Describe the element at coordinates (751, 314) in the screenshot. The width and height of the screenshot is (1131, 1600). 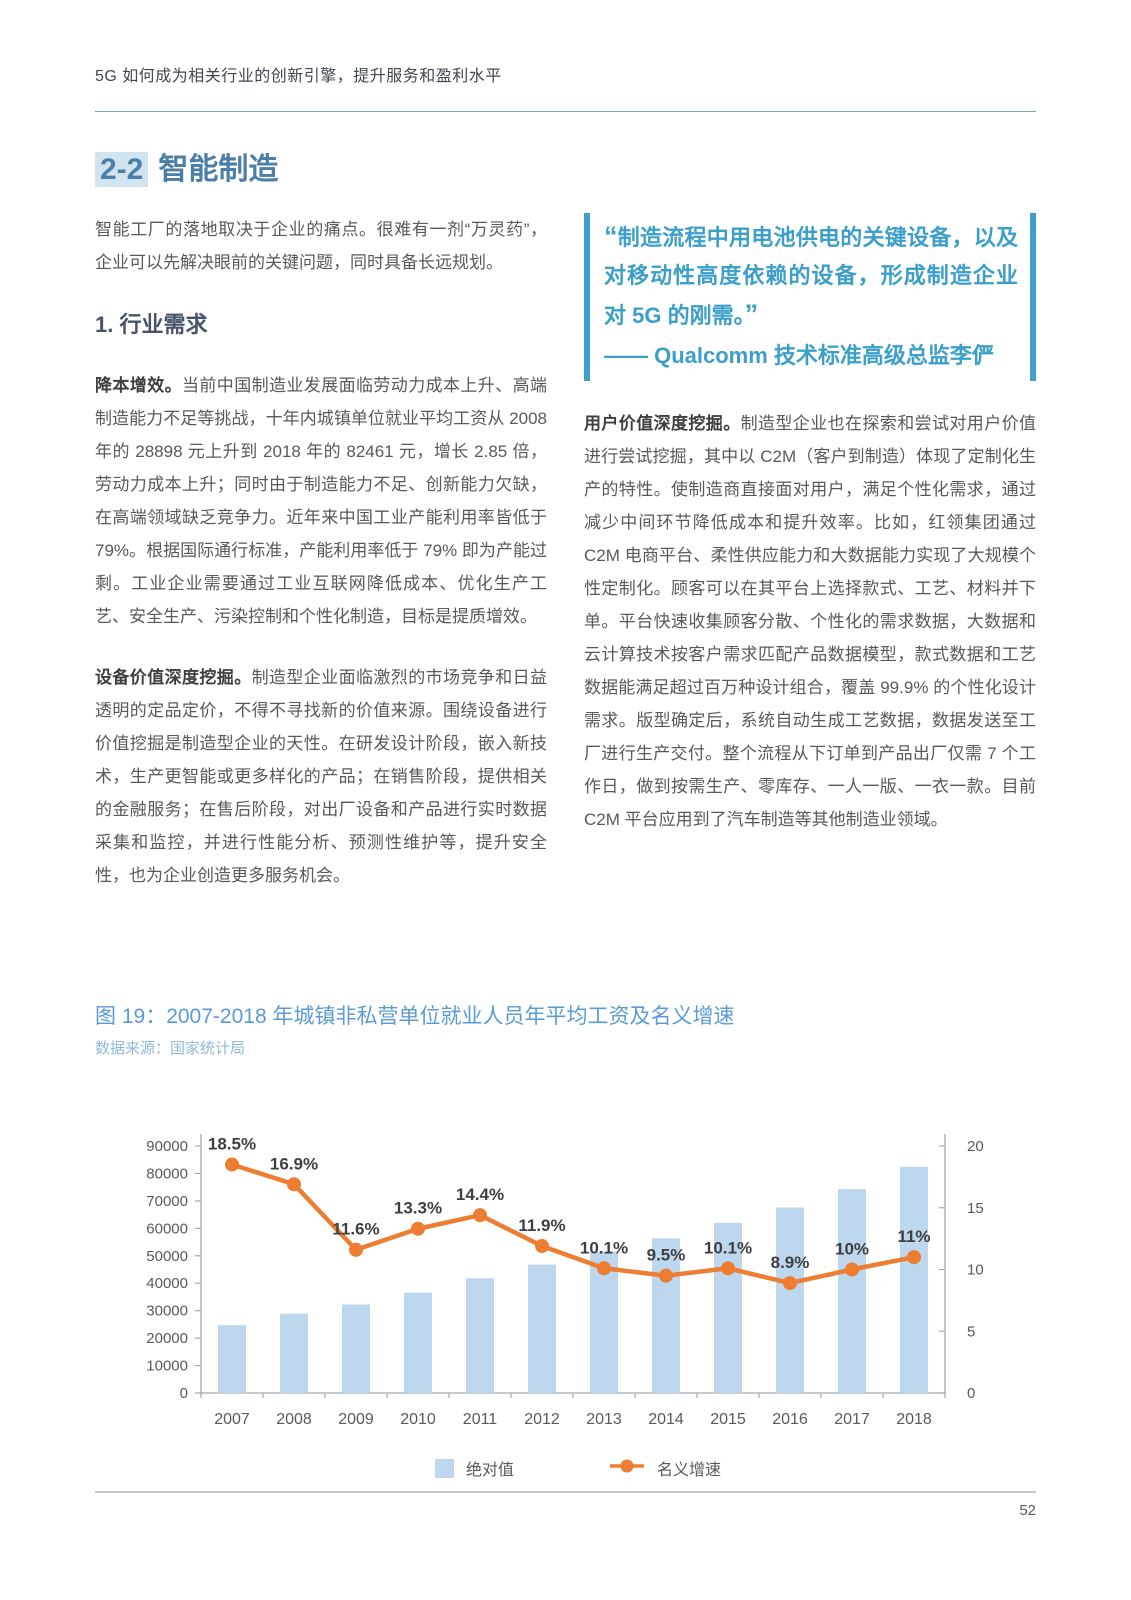
I see `close-quote-mark: ”` at that location.